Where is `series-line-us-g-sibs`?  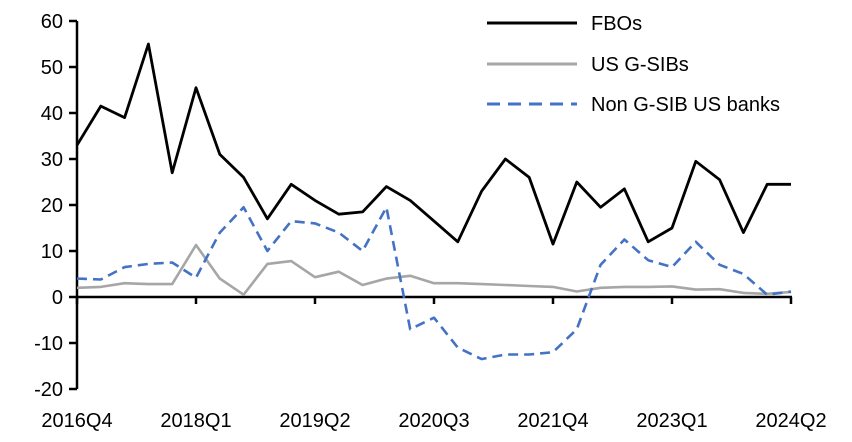 series-line-us-g-sibs is located at coordinates (434, 270).